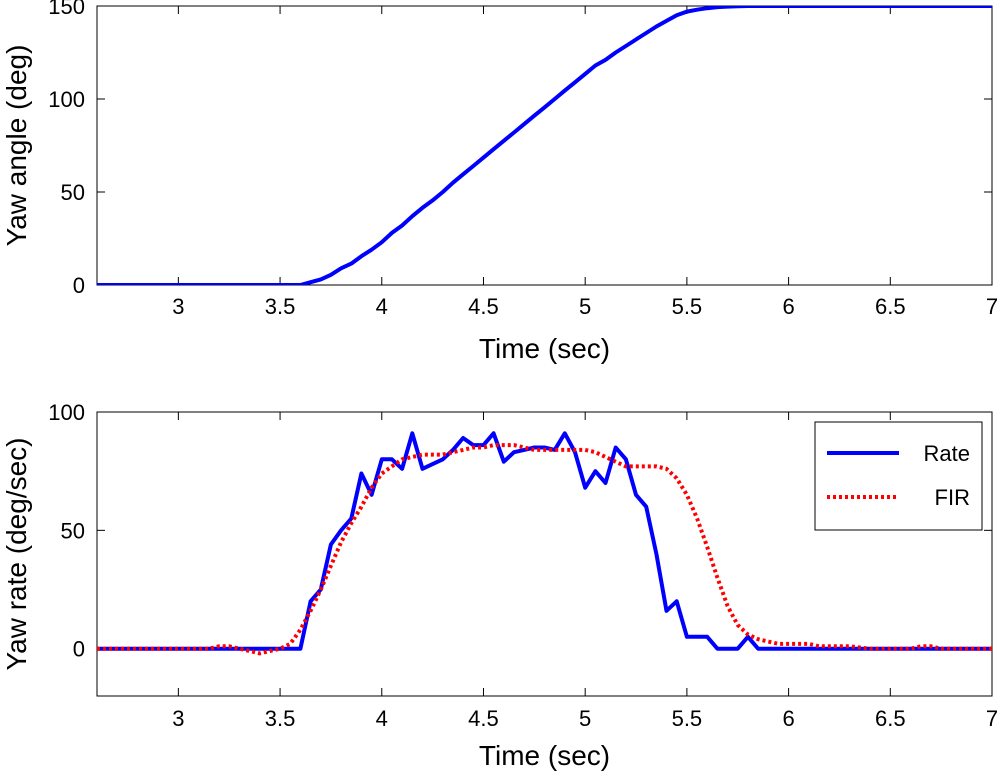  What do you see at coordinates (952, 497) in the screenshot?
I see `legend-label-fir: FIR` at bounding box center [952, 497].